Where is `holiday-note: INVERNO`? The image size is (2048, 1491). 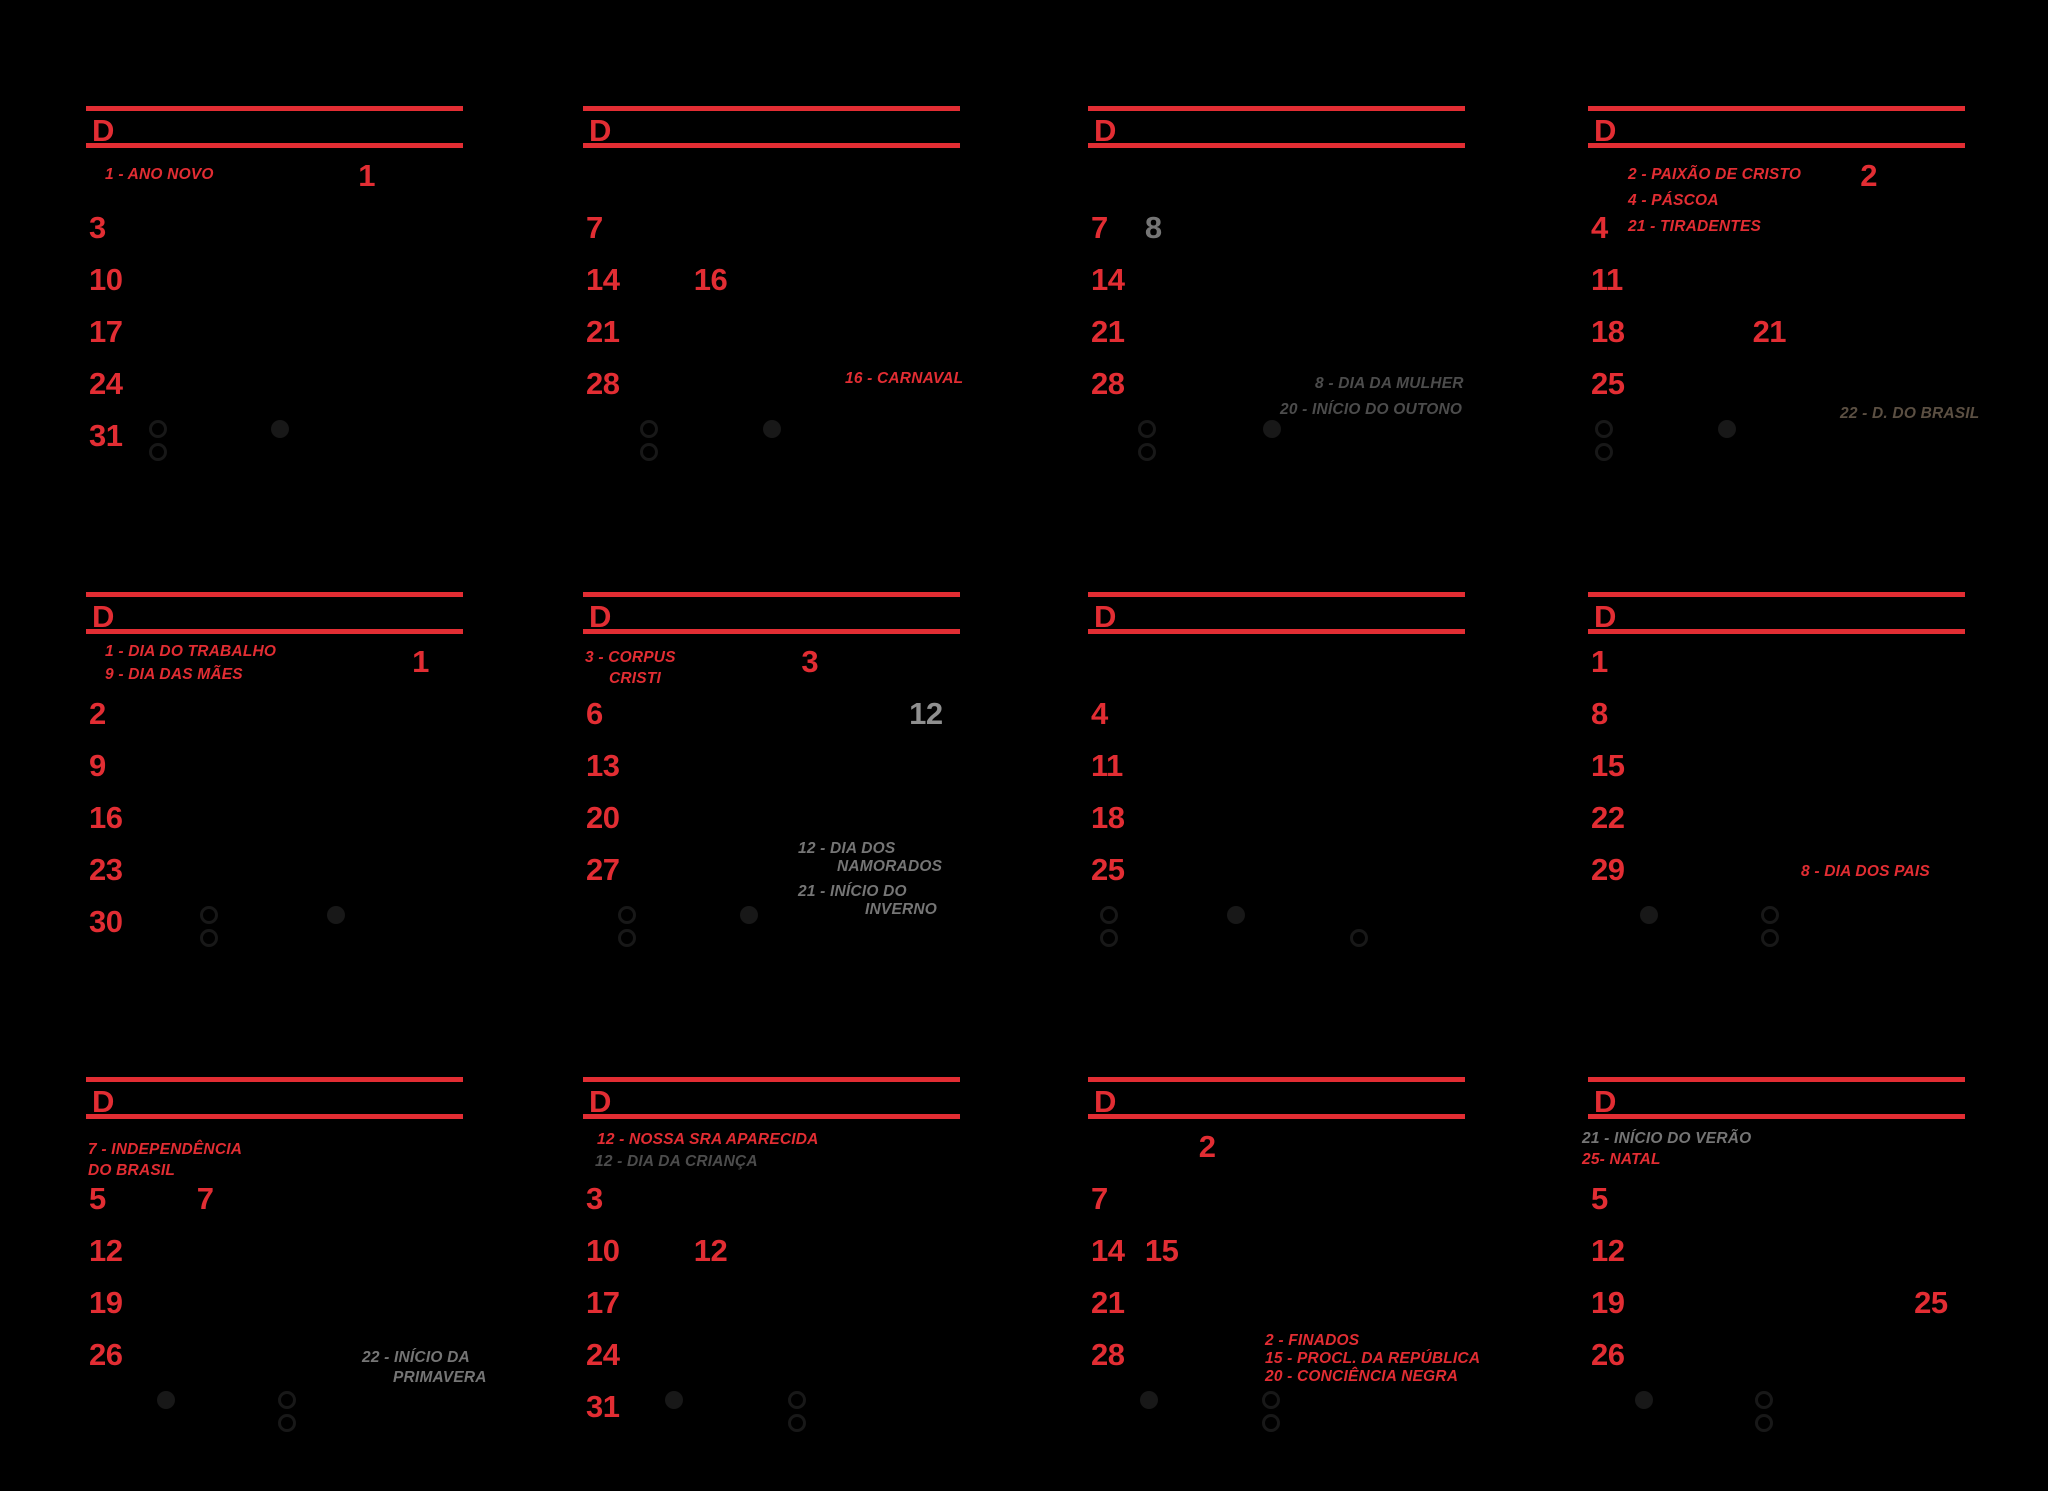 holiday-note: INVERNO is located at coordinates (901, 909).